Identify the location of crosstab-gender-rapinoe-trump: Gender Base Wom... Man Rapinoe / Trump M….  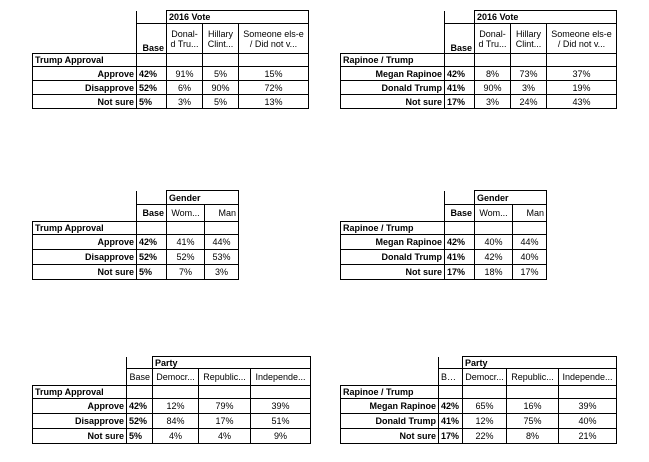
(444, 235).